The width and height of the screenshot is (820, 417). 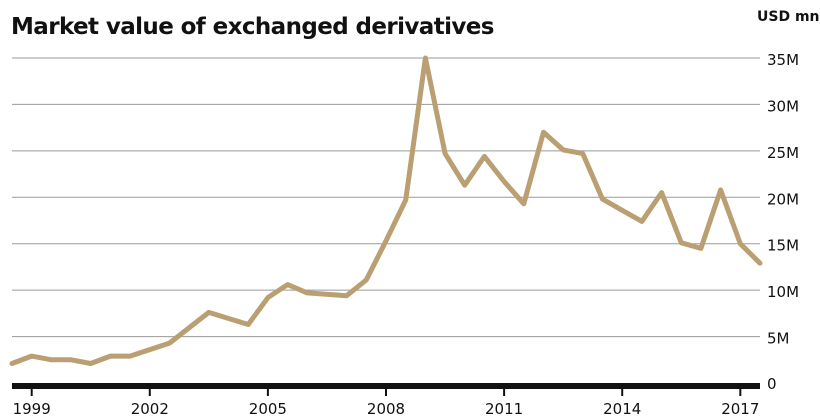 What do you see at coordinates (32, 408) in the screenshot?
I see `x-tick-label: 1999` at bounding box center [32, 408].